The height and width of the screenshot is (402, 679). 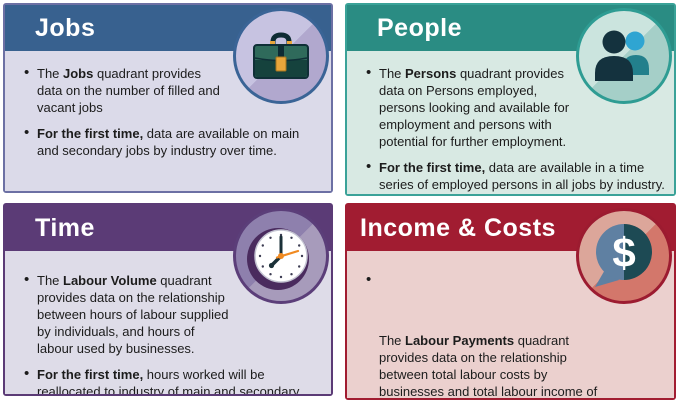 I want to click on jobs-icon-circle, so click(x=281, y=56).